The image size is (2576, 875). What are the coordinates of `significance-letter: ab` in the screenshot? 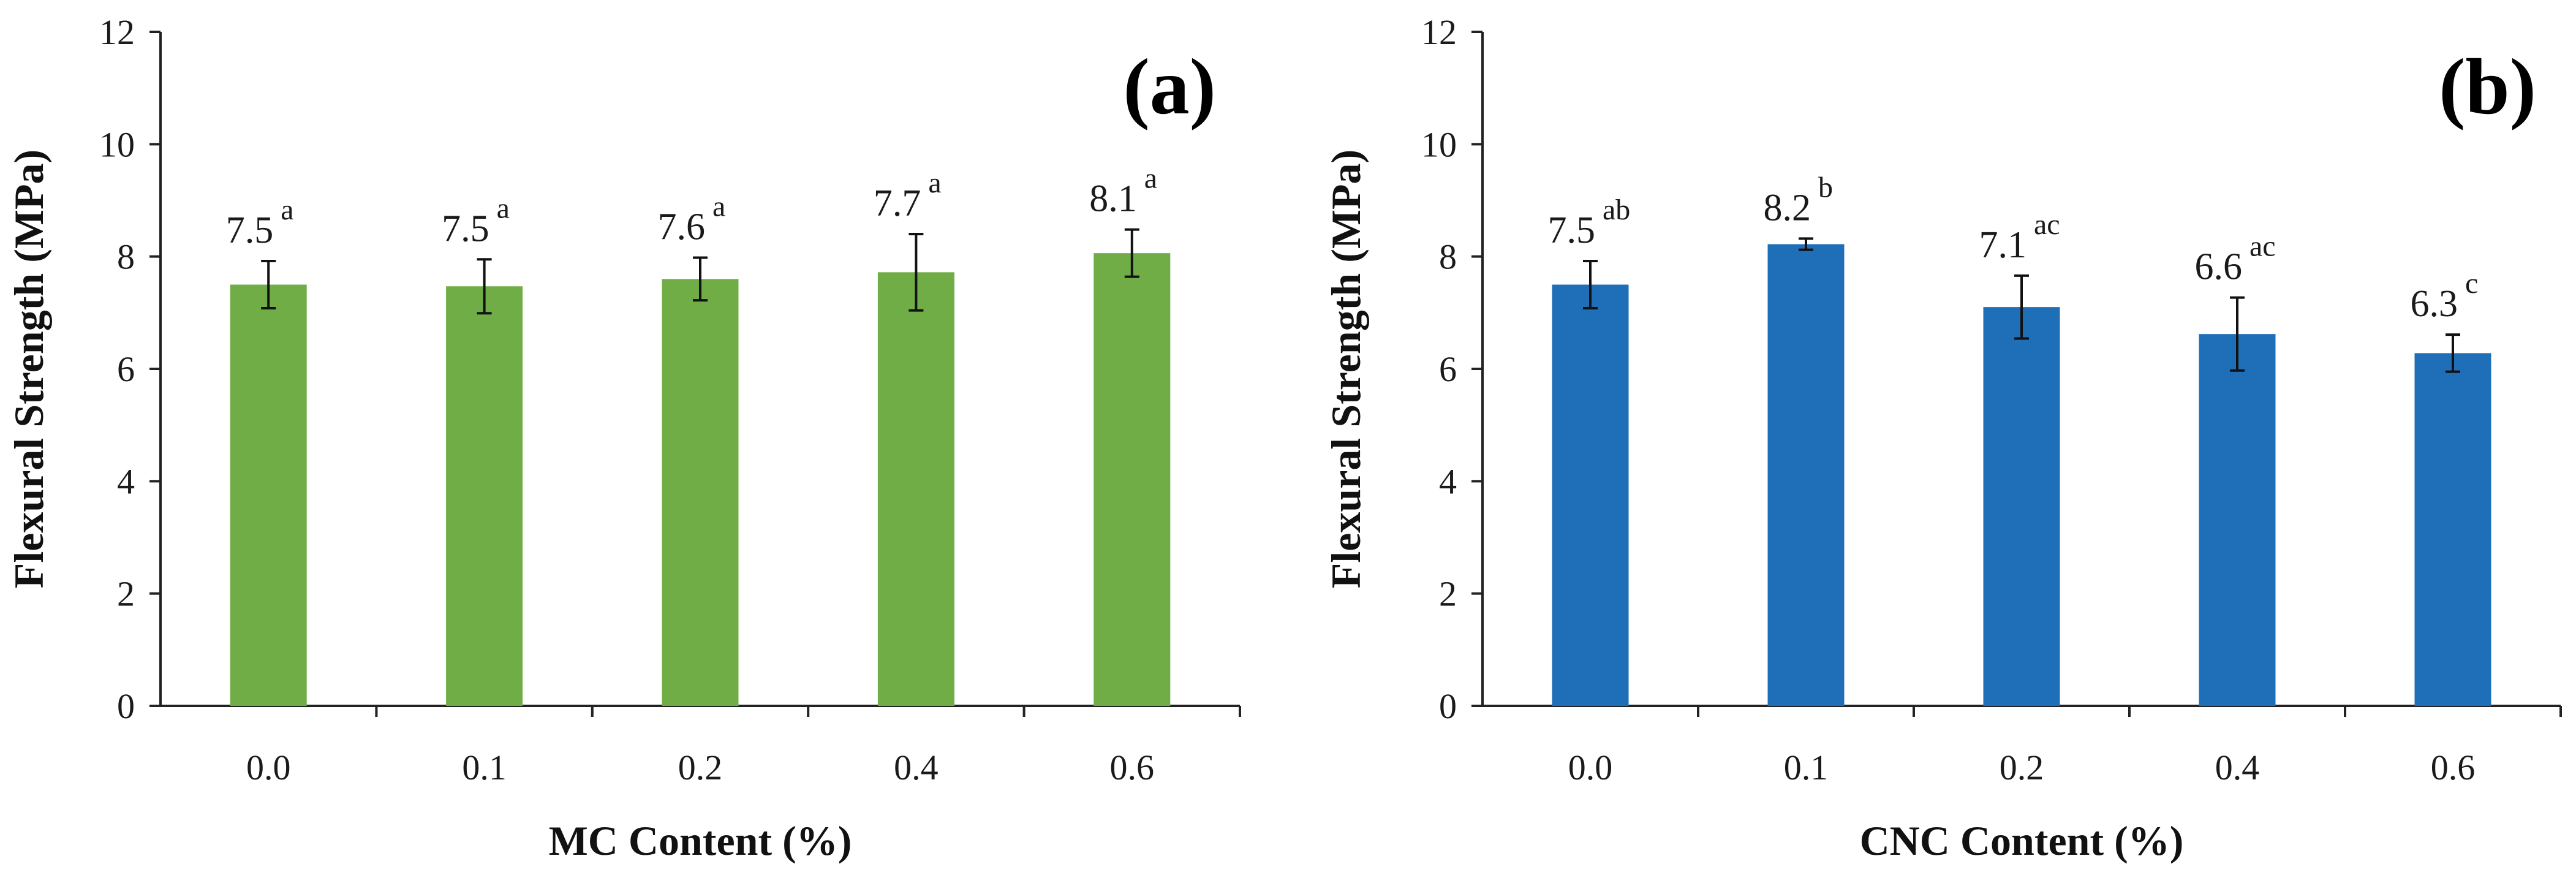 It's located at (1616, 210).